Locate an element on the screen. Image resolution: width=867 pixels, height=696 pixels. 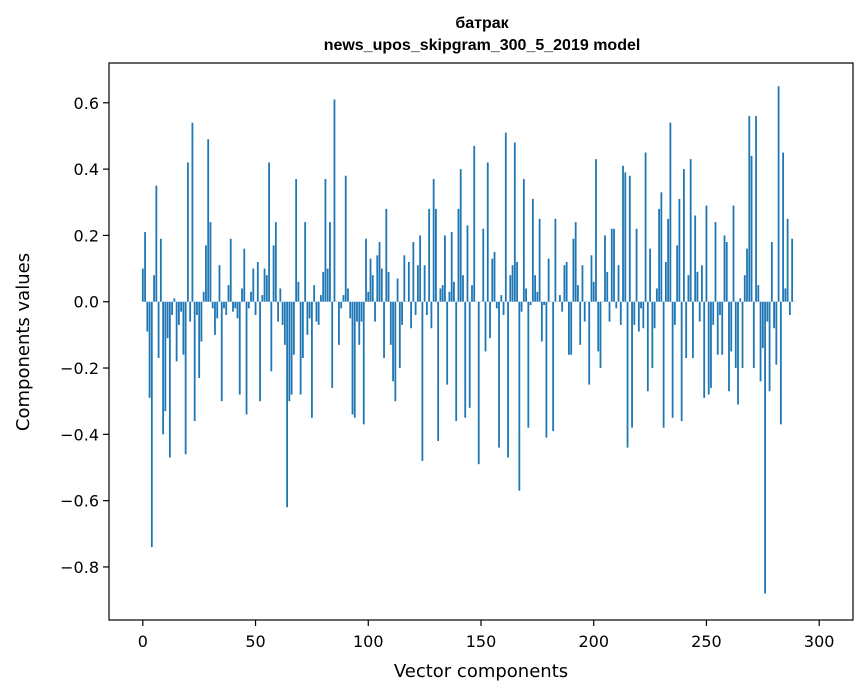
x-axis-ticks: 0 50 100 150 200 250 300 is located at coordinates (486, 635).